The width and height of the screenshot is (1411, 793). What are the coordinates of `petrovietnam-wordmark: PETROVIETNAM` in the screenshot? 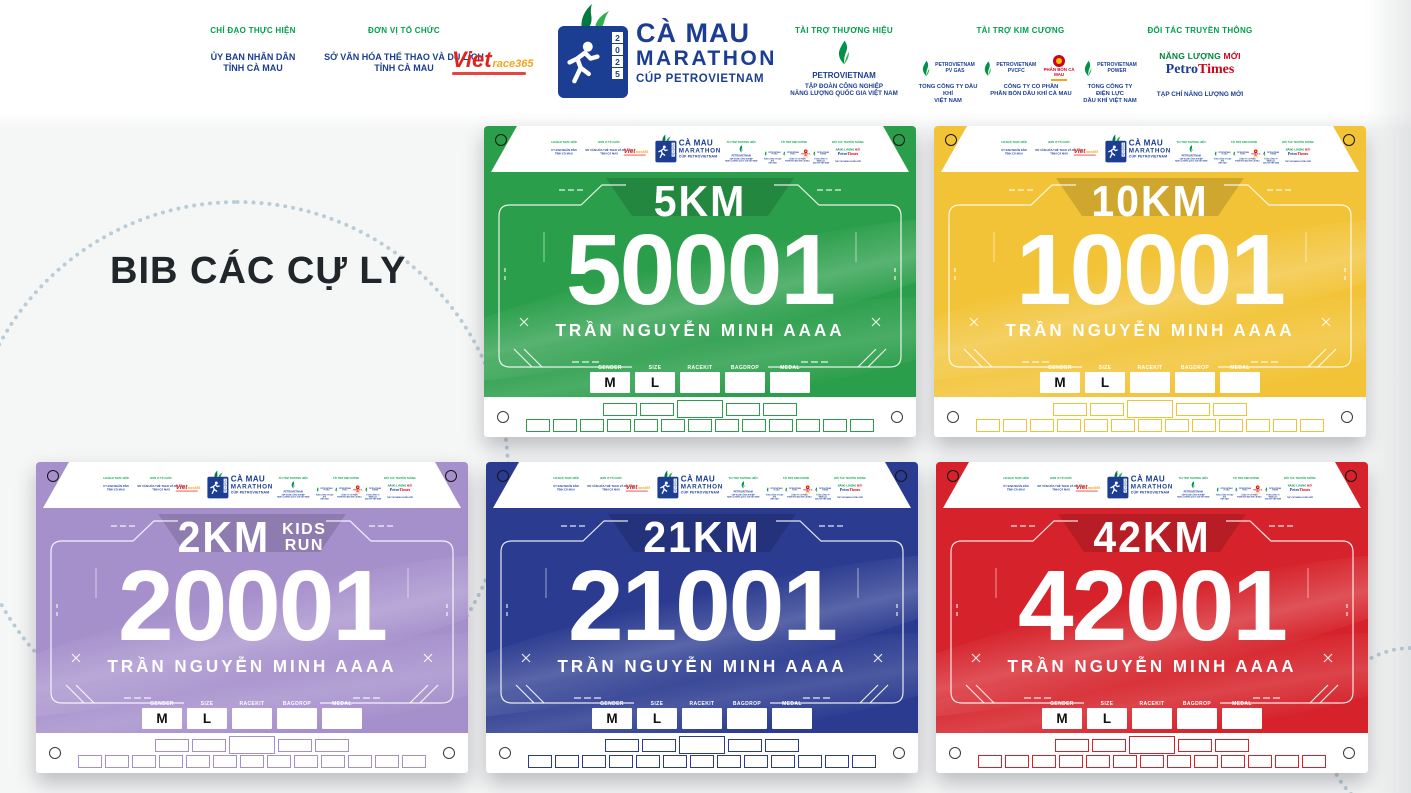 It's located at (1191, 155).